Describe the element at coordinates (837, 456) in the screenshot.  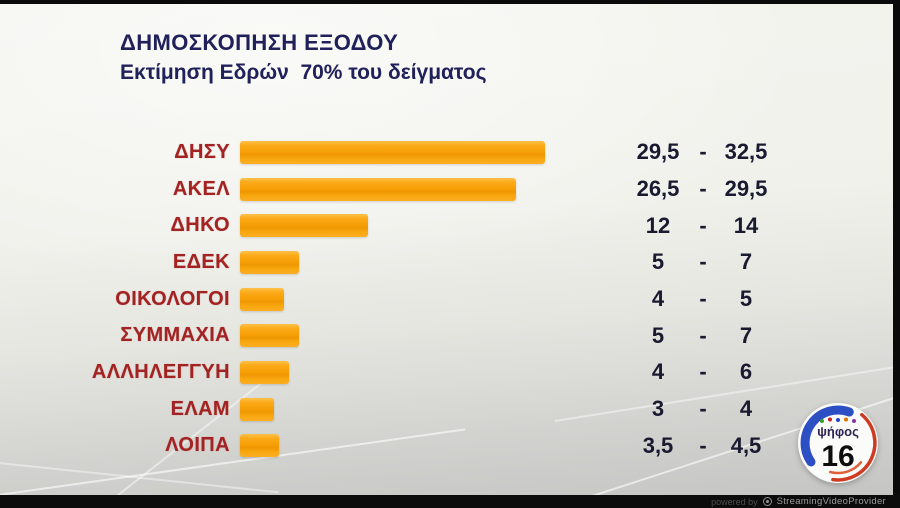
I see `logo-number: 16` at that location.